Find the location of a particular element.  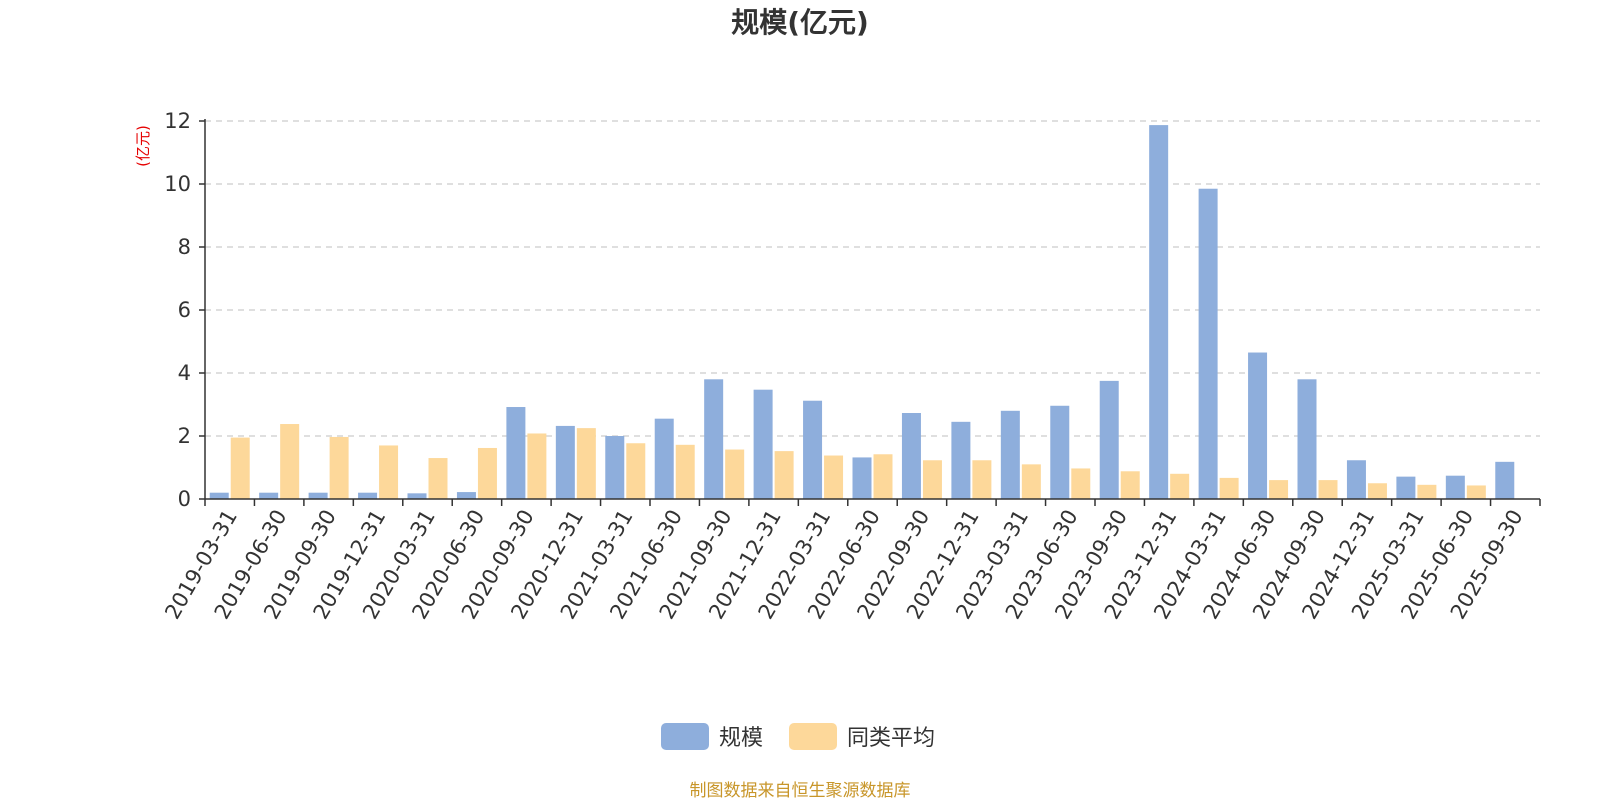

legend-label: 同类平均 is located at coordinates (891, 738).